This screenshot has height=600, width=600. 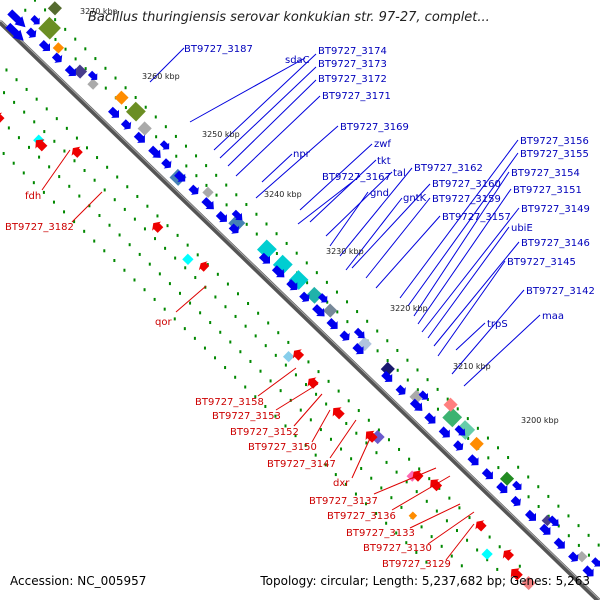 What do you see at coordinates (545, 173) in the screenshot?
I see `gene-label: BT9727_3154` at bounding box center [545, 173].